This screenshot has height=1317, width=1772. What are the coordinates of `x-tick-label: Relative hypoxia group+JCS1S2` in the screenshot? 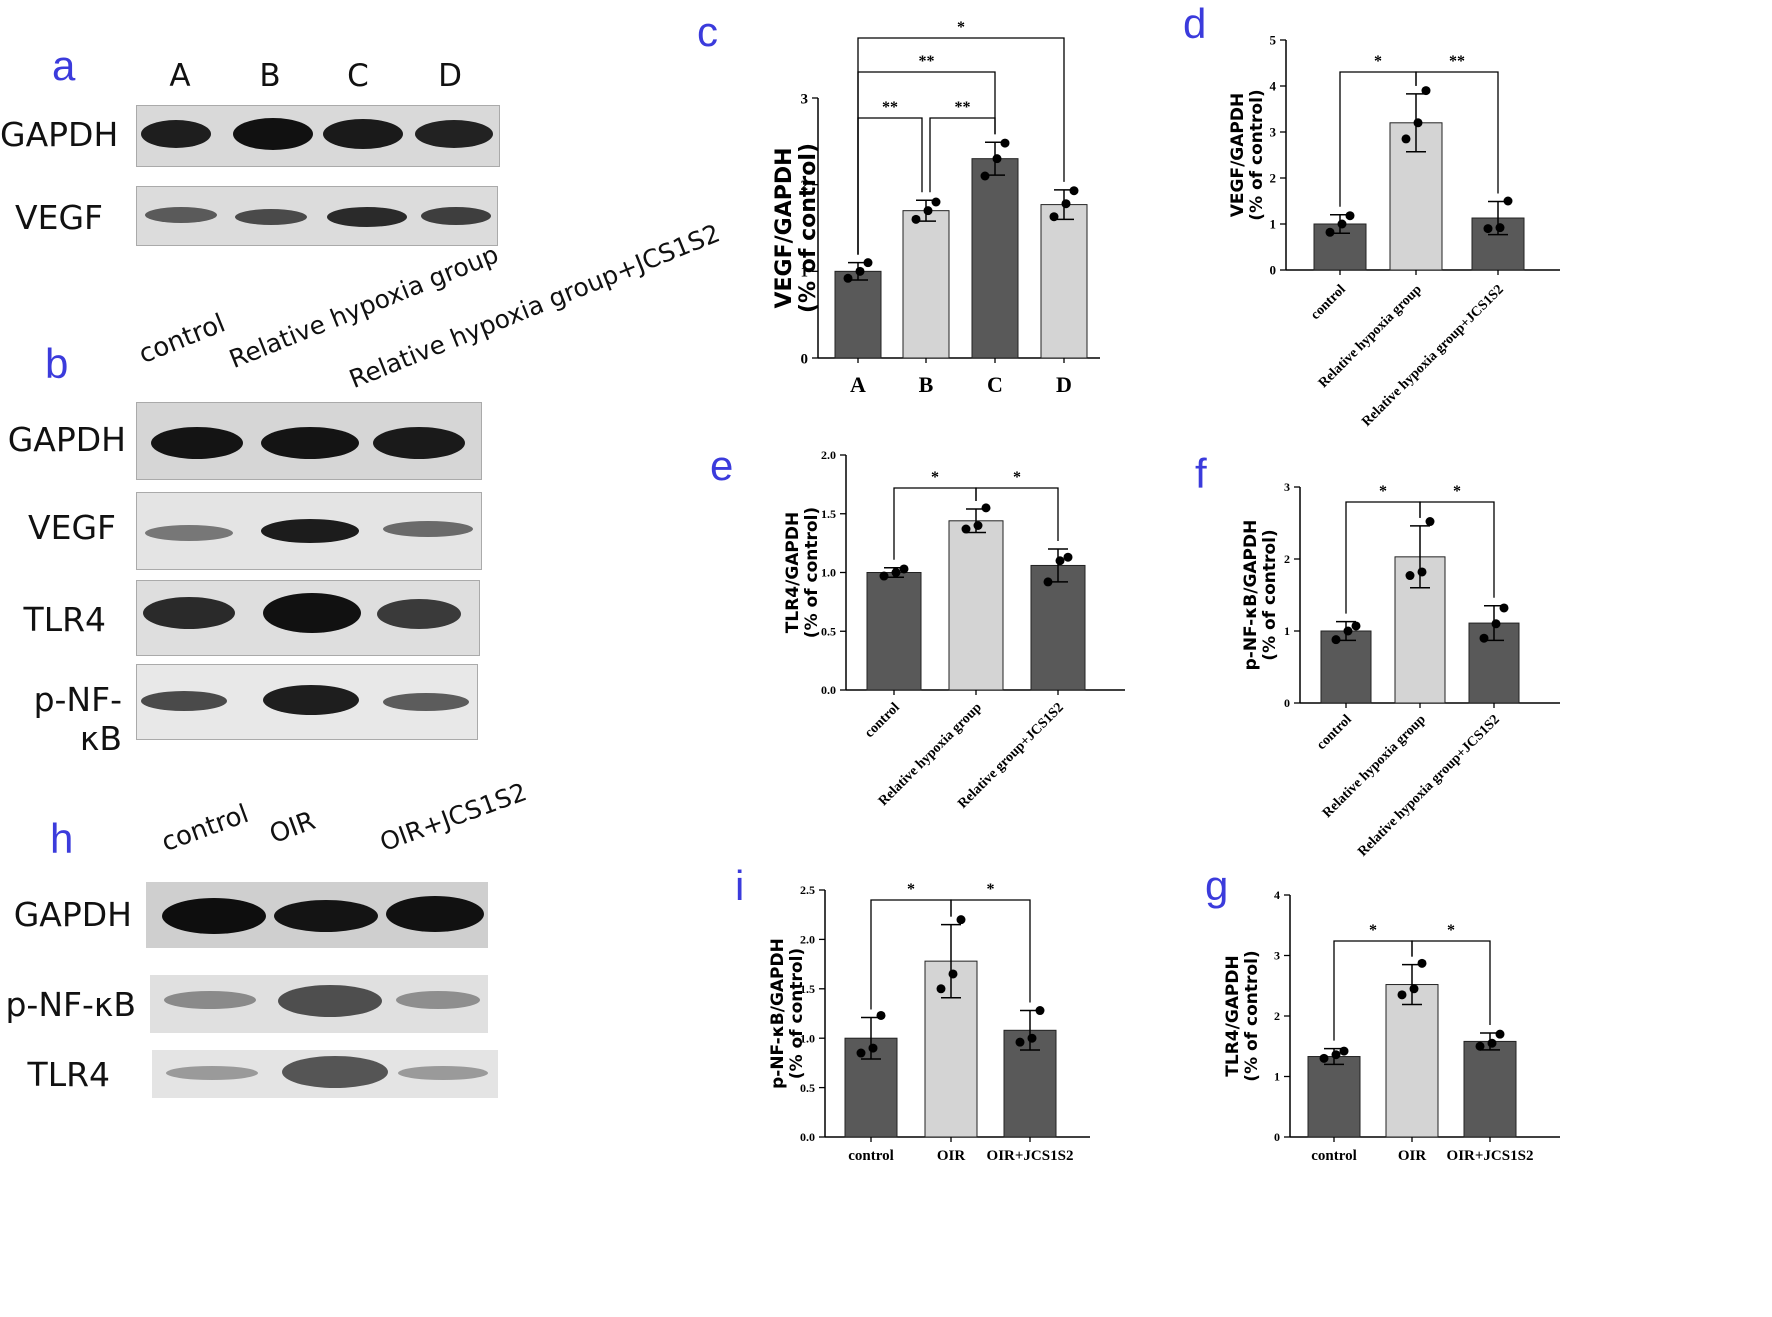 It's located at (1433, 356).